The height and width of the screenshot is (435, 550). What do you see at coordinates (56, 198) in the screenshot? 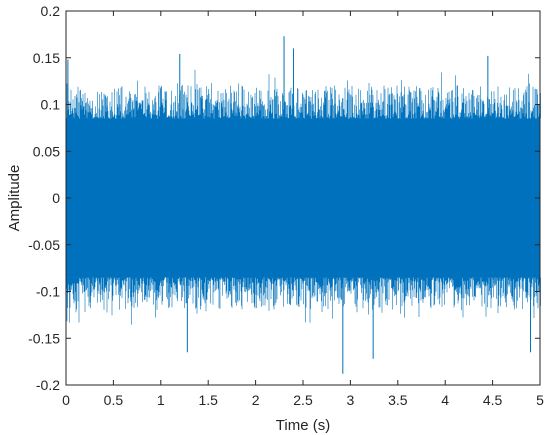
I see `y-tick-label-4: 0` at bounding box center [56, 198].